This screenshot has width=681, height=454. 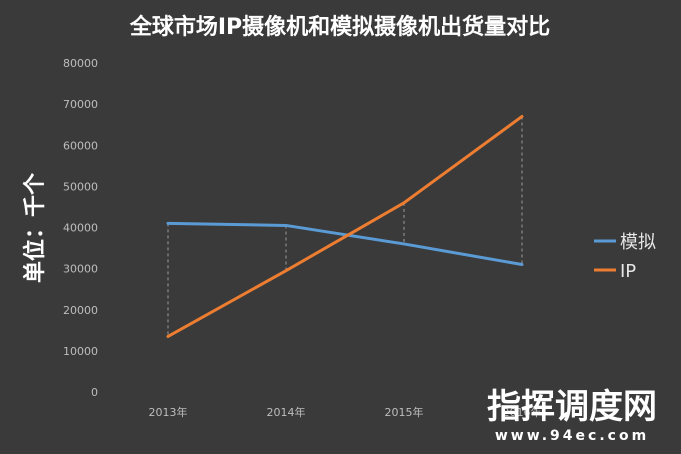 What do you see at coordinates (94, 392) in the screenshot?
I see `y-tick-label: 0` at bounding box center [94, 392].